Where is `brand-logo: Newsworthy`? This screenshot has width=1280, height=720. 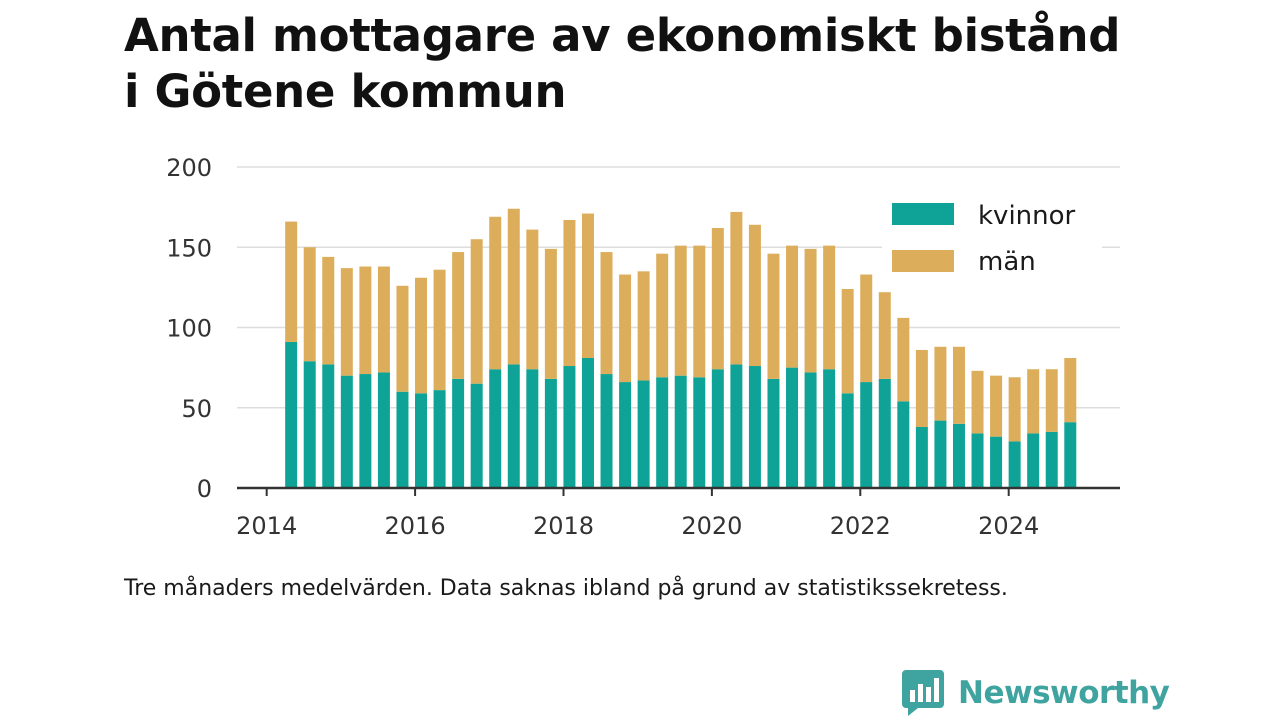
brand-logo: Newsworthy is located at coordinates (1036, 693).